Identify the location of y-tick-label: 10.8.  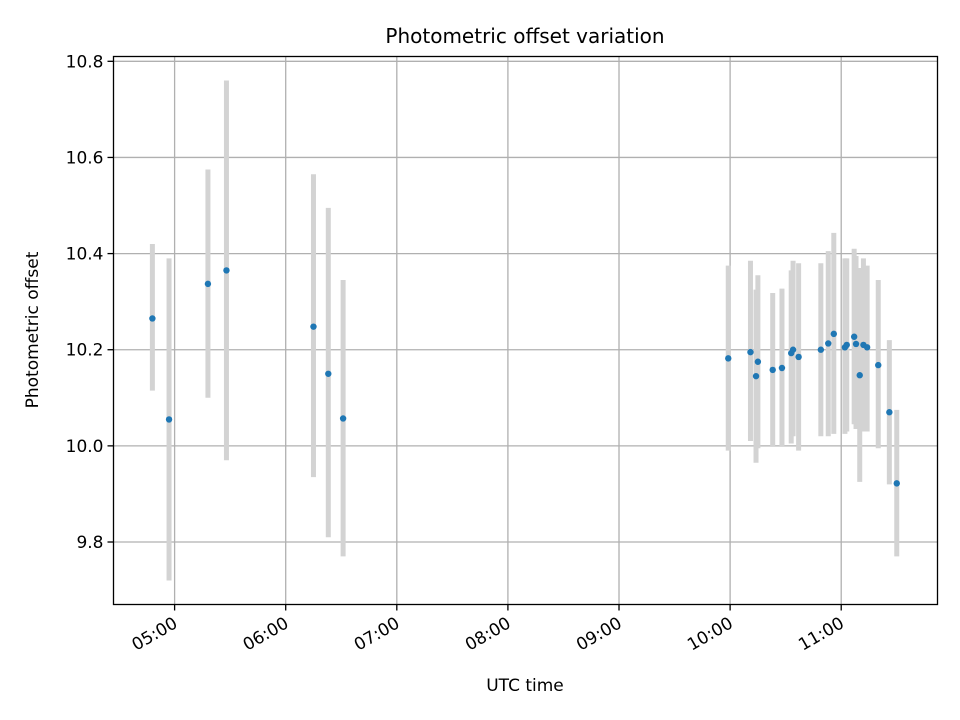
(85, 62).